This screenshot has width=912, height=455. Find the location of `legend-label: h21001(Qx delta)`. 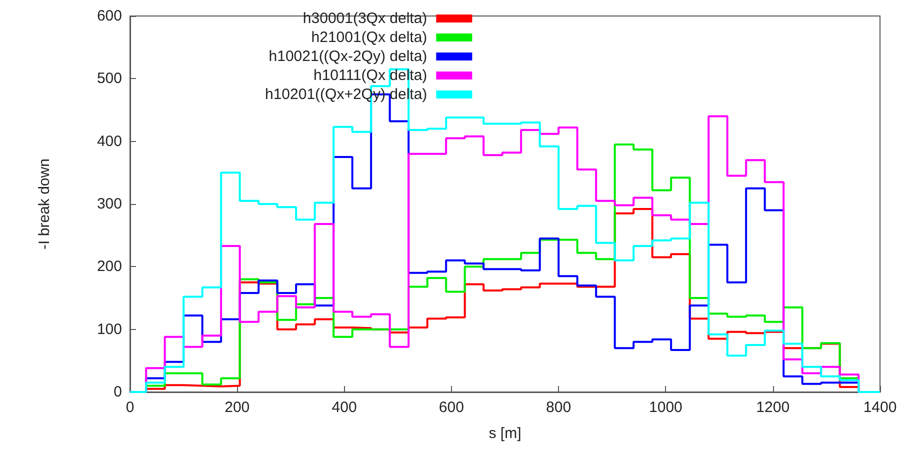

legend-label: h21001(Qx delta) is located at coordinates (369, 37).